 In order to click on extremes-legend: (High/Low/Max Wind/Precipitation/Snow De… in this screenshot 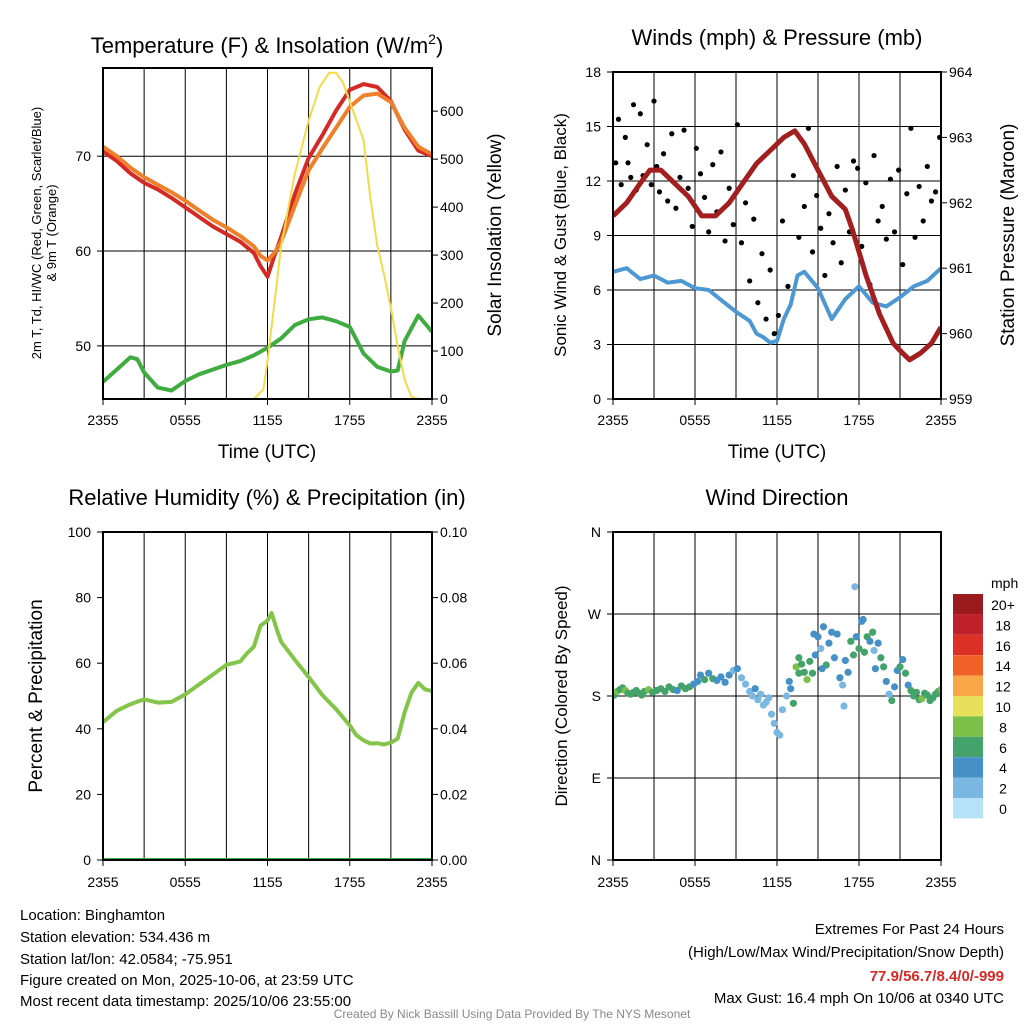, I will do `click(846, 952)`.